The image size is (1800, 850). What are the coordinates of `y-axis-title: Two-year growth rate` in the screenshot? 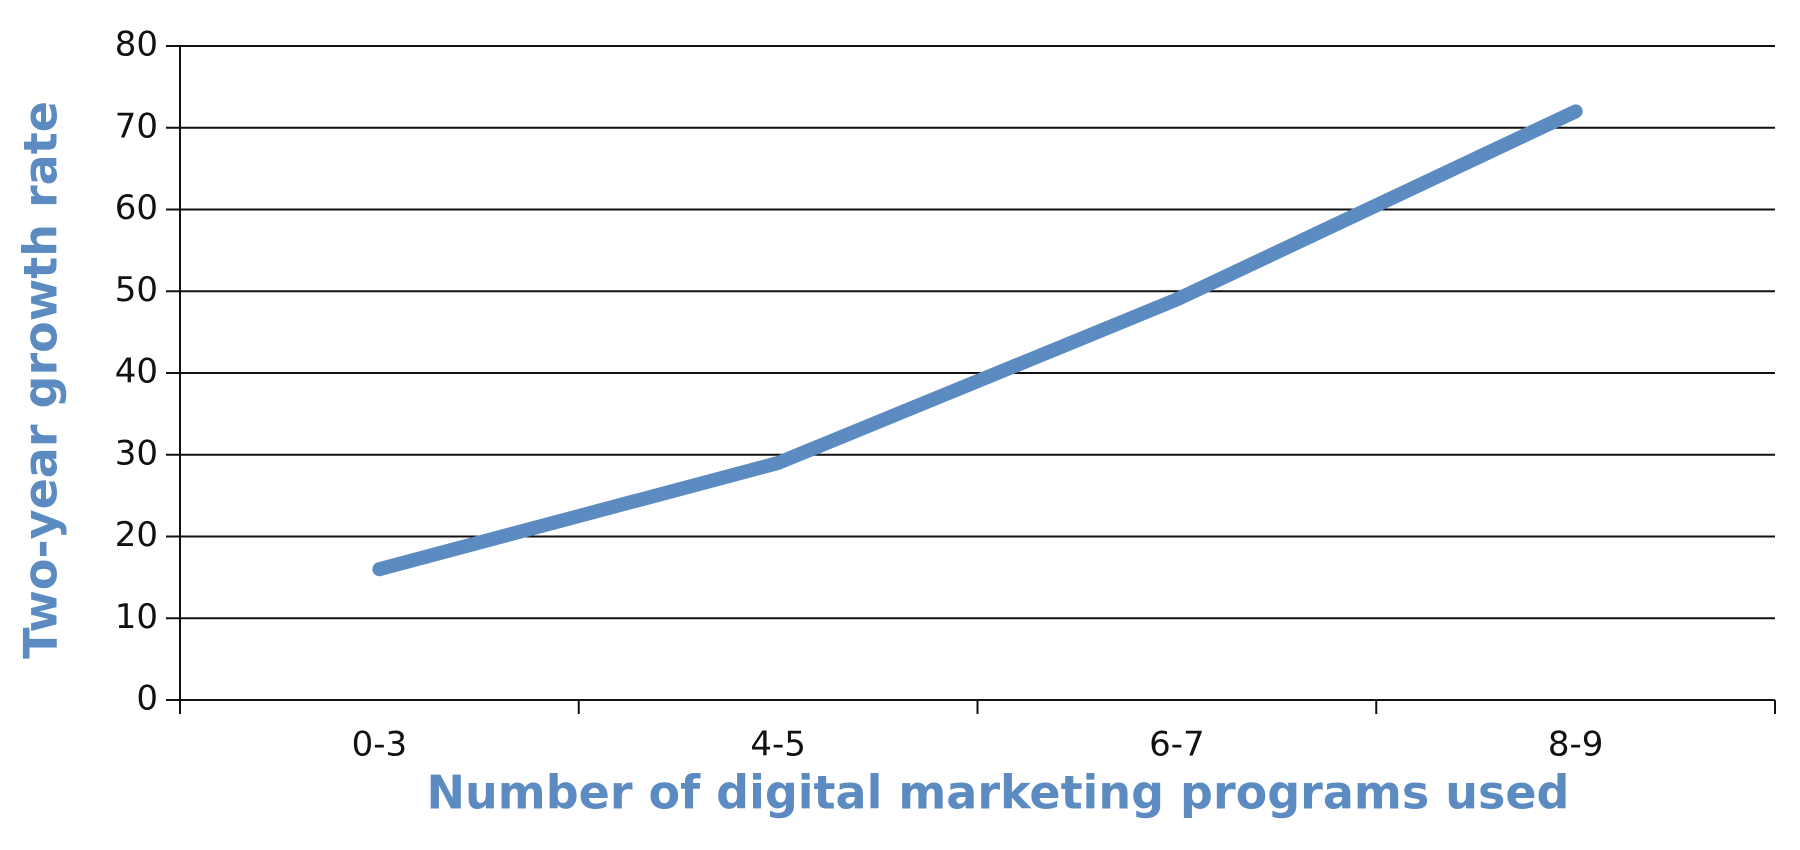 It's located at (41, 380).